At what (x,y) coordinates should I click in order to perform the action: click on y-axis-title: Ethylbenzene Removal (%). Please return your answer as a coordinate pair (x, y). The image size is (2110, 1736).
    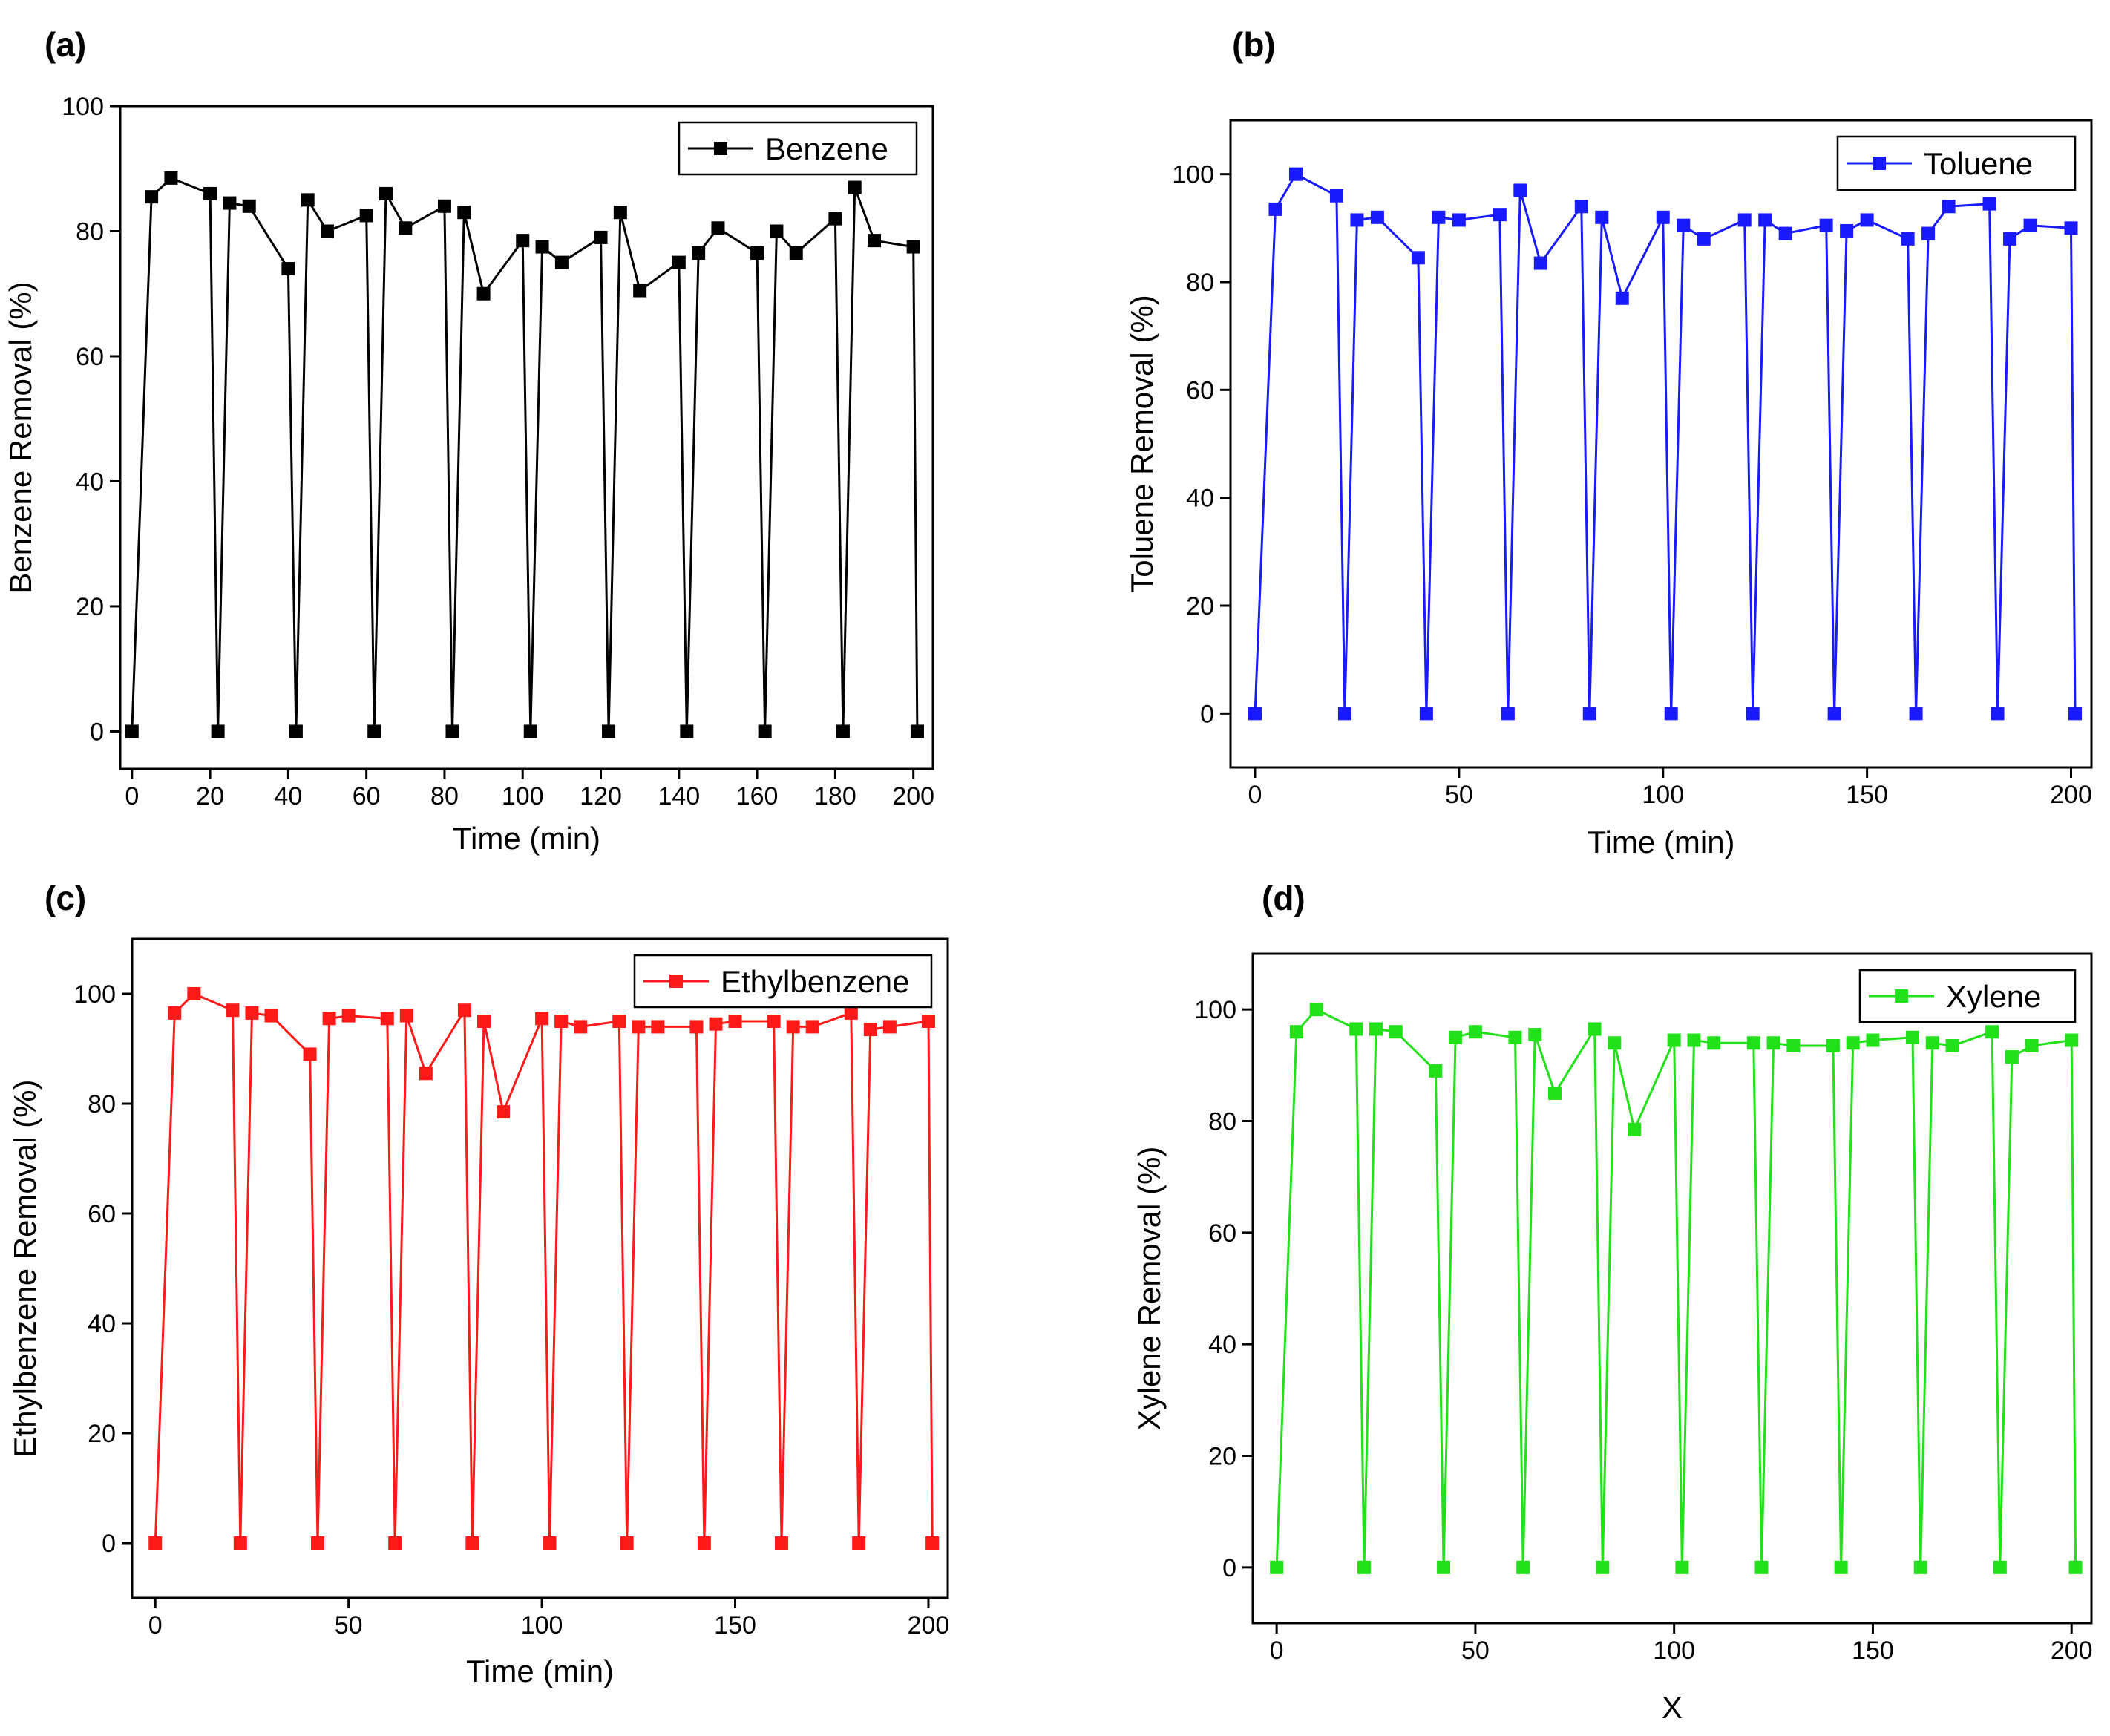
    Looking at the image, I should click on (25, 1269).